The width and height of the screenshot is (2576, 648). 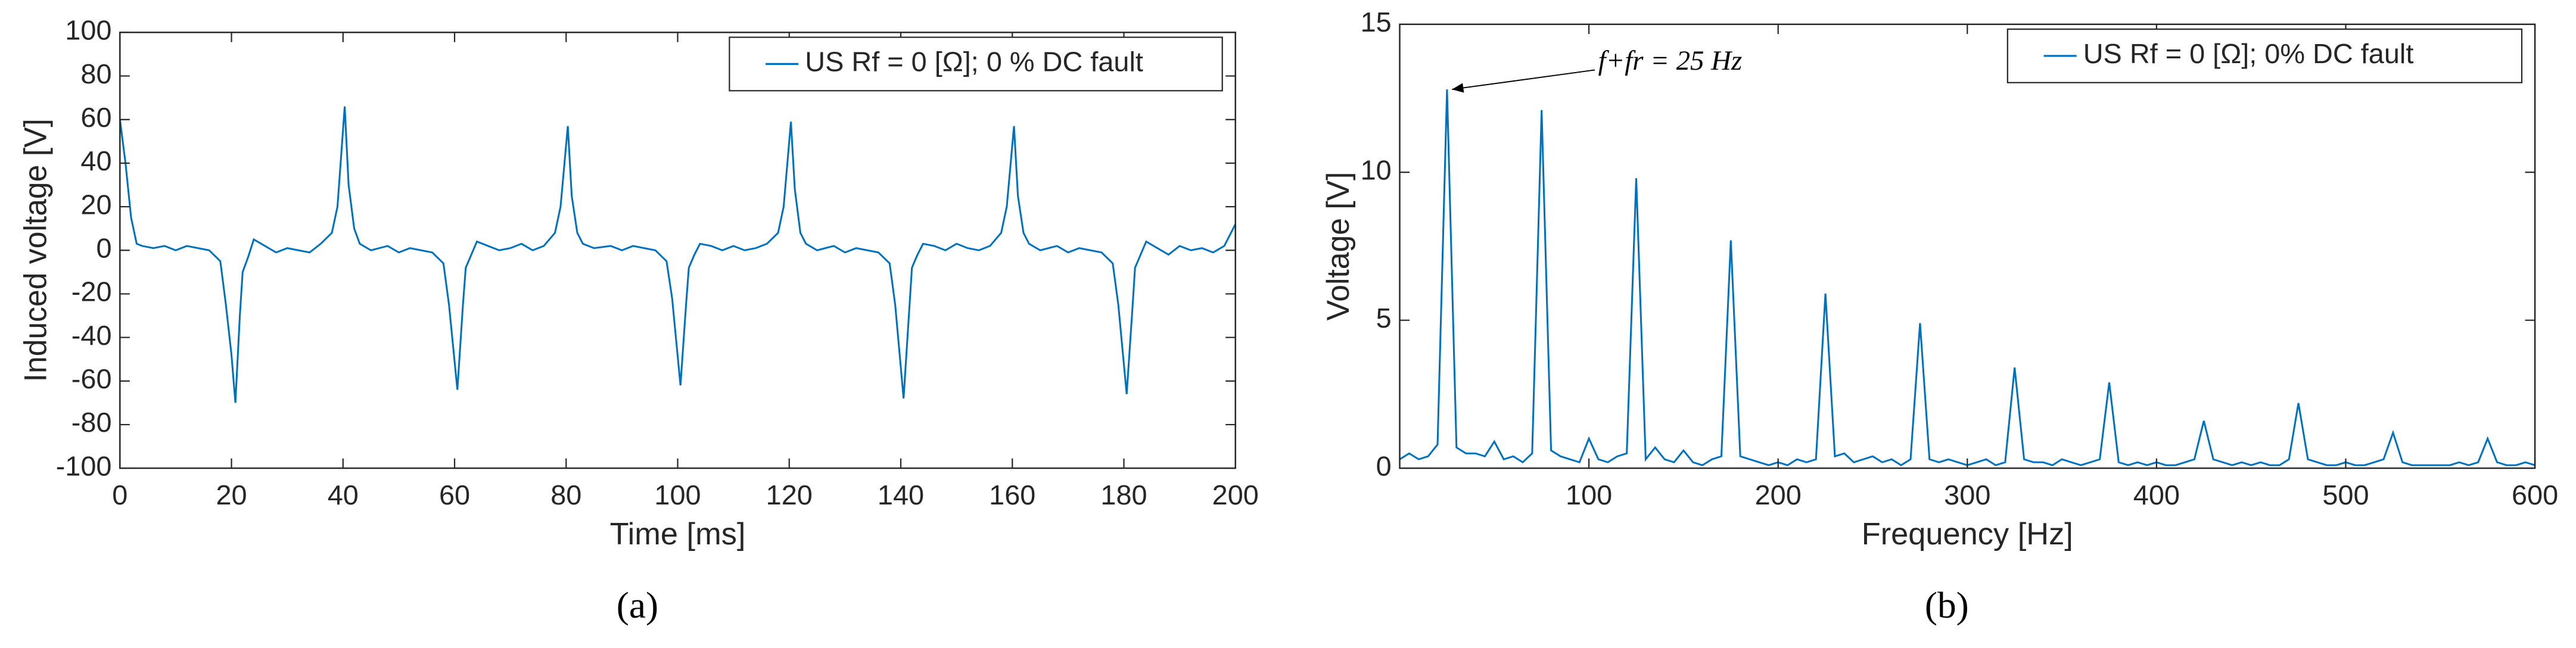 I want to click on y-tick-label: 10, so click(x=1376, y=170).